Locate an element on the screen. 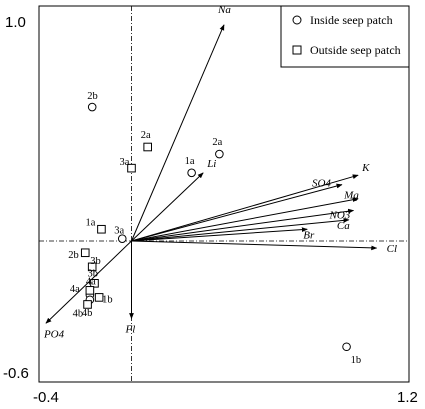  legend-square-marker is located at coordinates (297, 50).